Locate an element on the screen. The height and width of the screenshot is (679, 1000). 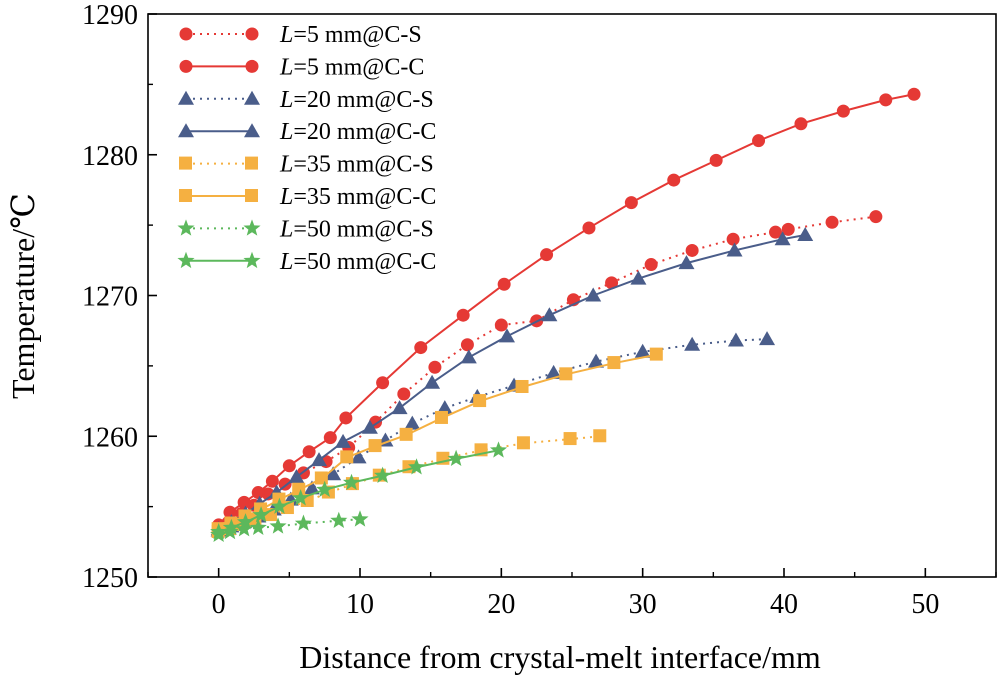
x-tick-label: 0 is located at coordinates (219, 604).